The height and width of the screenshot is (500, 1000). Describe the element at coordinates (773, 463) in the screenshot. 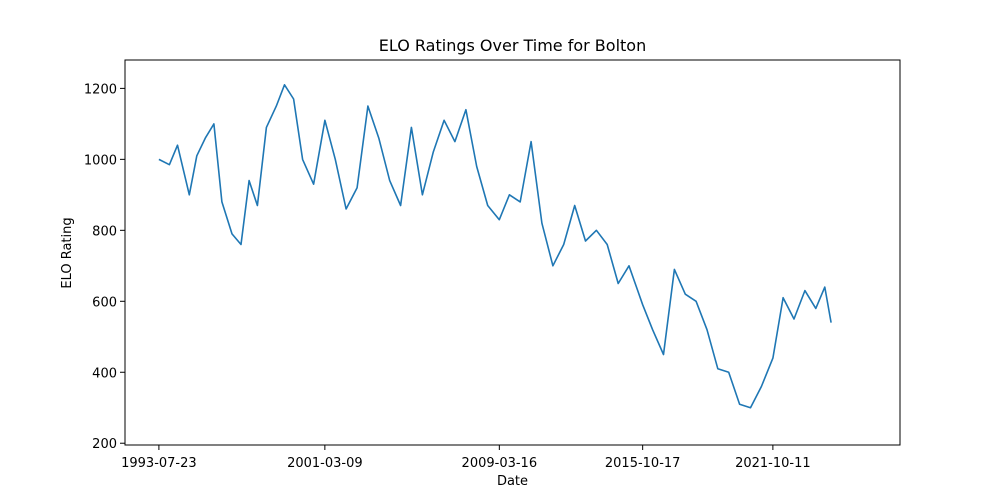

I see `x-tick-label: 2021-10-11` at that location.